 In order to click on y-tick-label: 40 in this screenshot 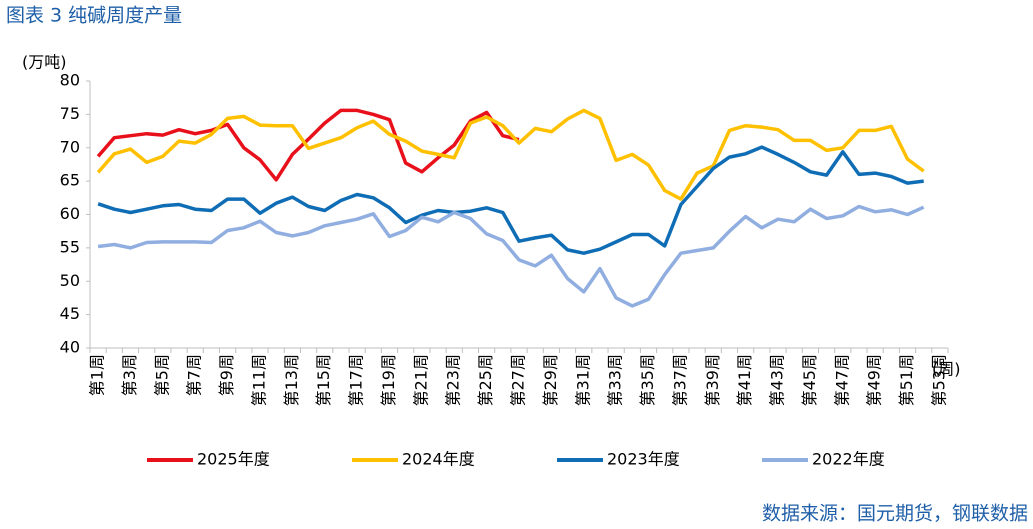, I will do `click(70, 347)`.